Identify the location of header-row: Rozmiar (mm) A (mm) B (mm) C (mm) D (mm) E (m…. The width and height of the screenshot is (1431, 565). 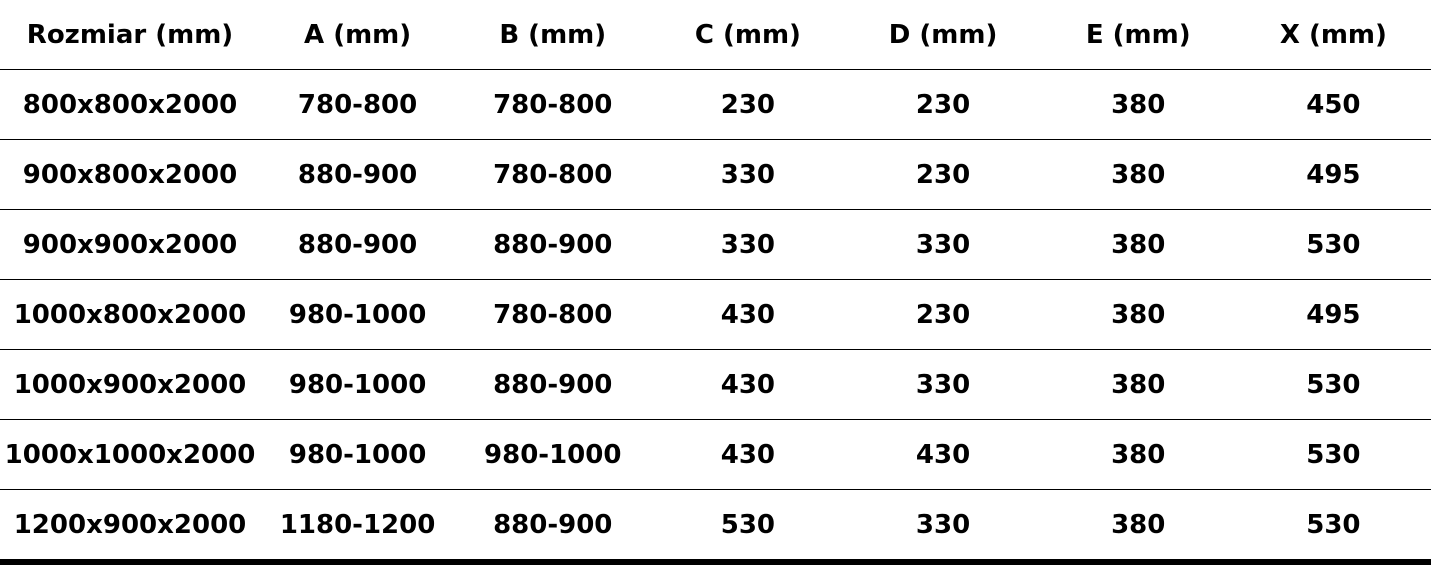
(715, 35).